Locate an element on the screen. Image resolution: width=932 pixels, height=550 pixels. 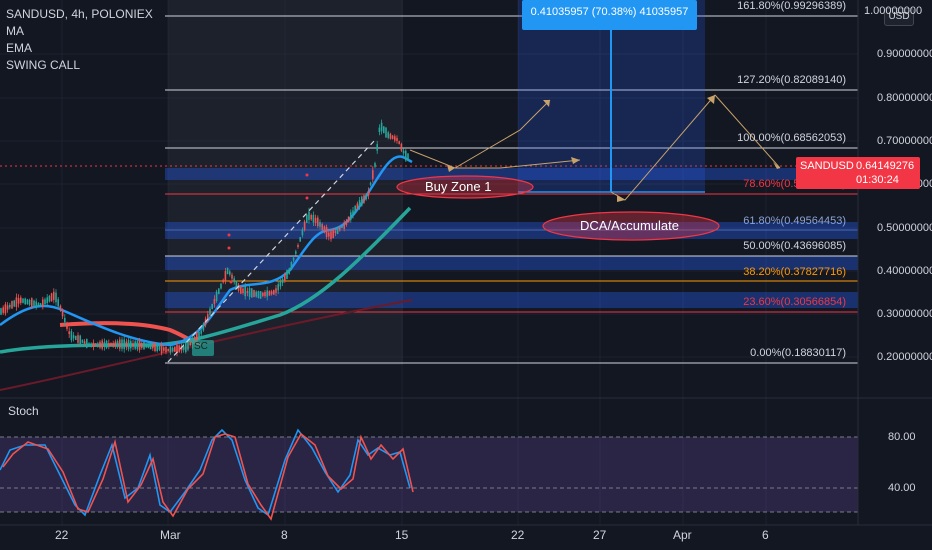
fib-label-0: 0.00%(0.18830117) is located at coordinates (798, 353).